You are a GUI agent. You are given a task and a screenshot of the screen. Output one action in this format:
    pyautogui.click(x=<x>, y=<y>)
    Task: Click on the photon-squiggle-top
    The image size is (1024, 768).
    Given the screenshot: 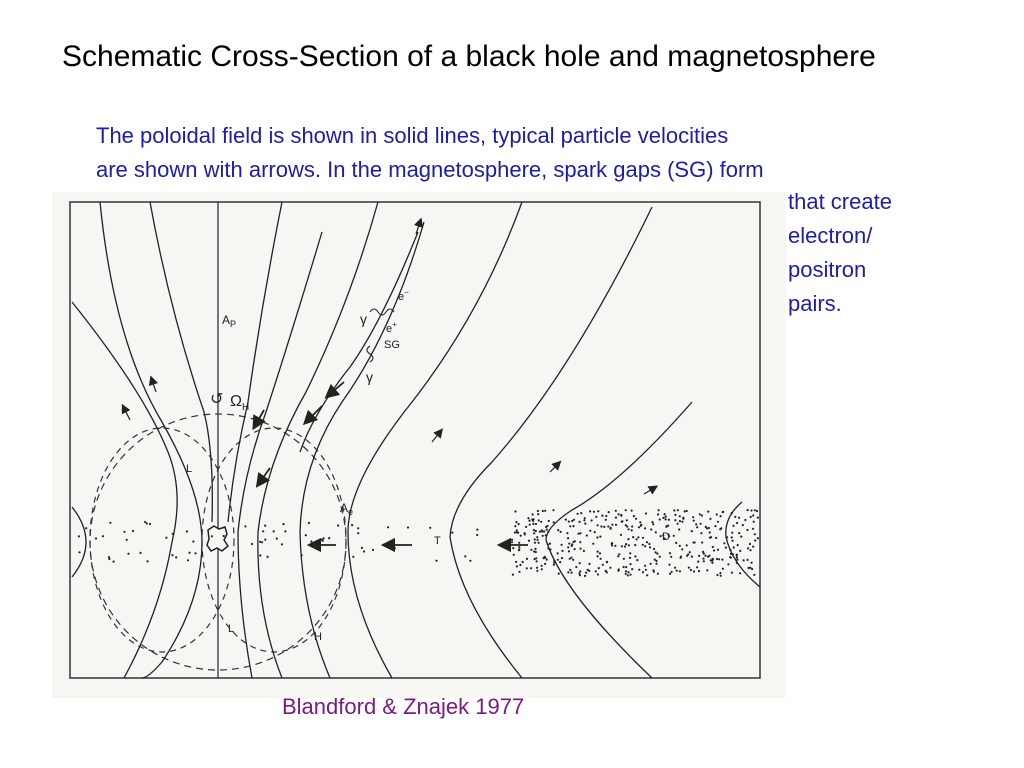 What is the action you would take?
    pyautogui.click(x=382, y=312)
    